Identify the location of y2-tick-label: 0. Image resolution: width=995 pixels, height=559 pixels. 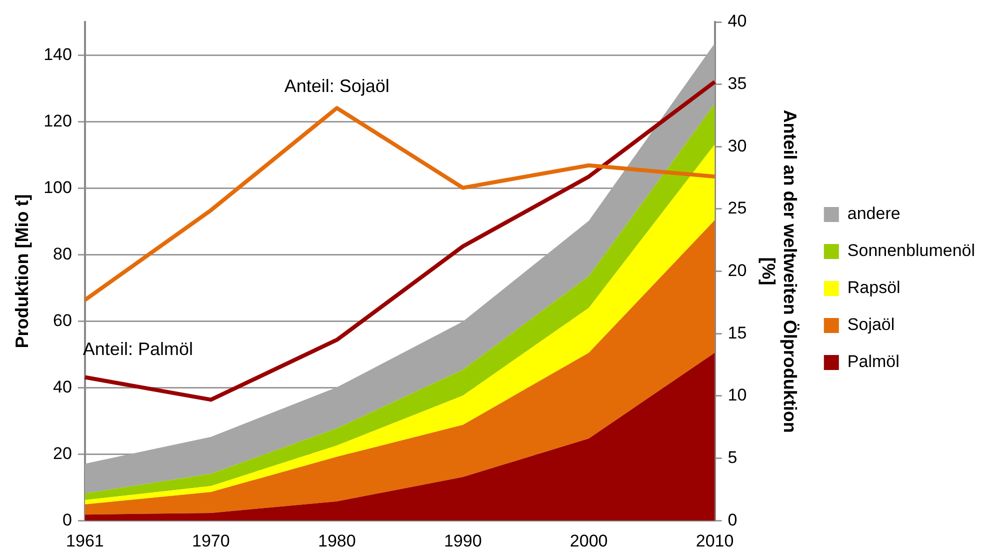
(733, 520).